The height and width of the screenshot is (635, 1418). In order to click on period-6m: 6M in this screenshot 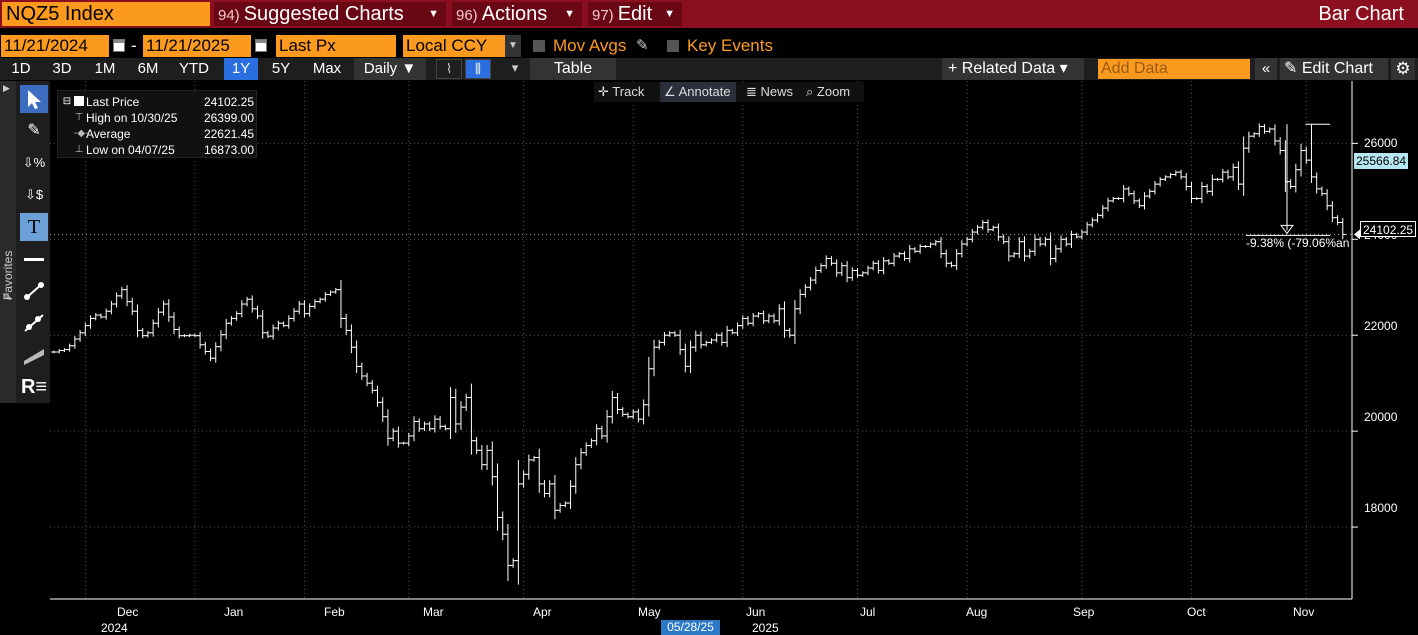, I will do `click(148, 68)`.